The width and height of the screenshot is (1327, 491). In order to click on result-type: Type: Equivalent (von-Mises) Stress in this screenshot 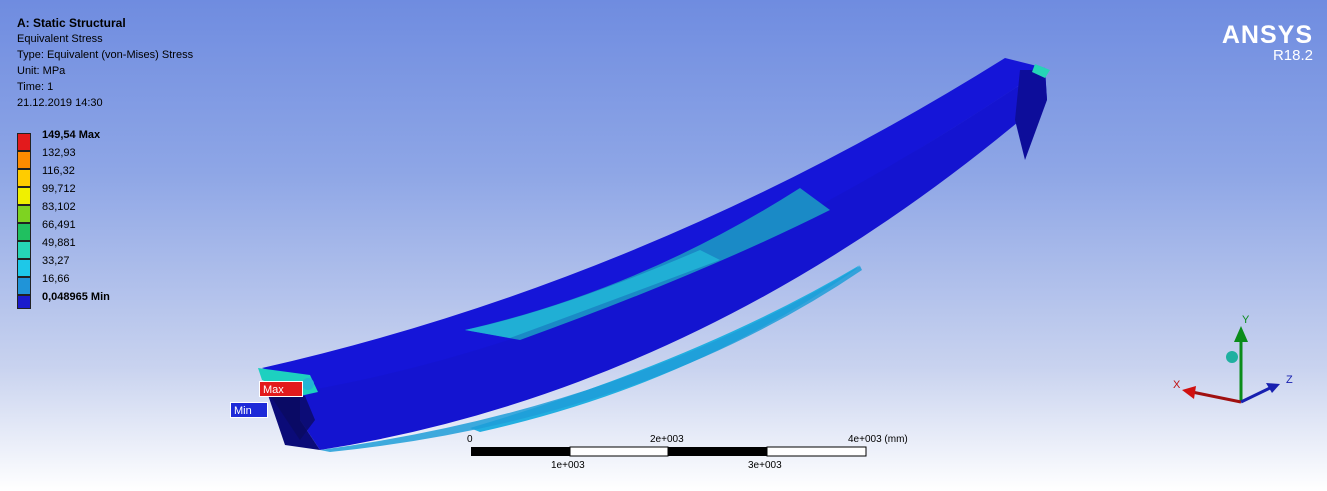, I will do `click(105, 55)`.